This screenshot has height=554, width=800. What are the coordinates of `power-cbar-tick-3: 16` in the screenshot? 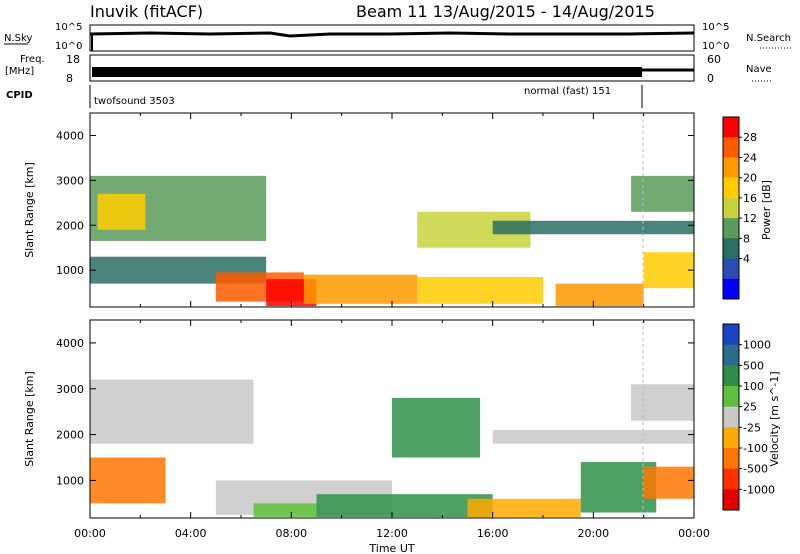 It's located at (750, 198).